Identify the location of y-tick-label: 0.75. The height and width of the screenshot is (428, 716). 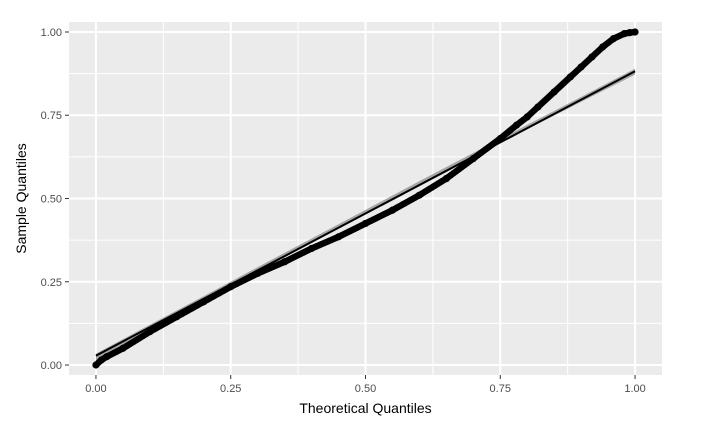
(51, 116).